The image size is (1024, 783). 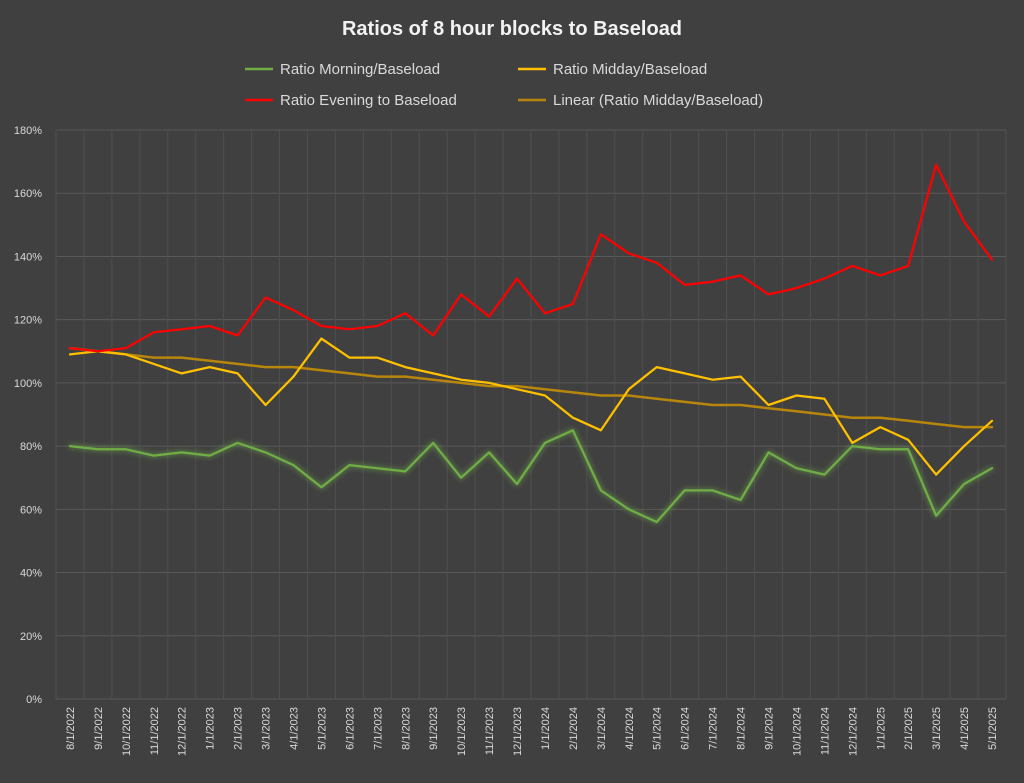 I want to click on y-tick-label: 0%, so click(x=34, y=700).